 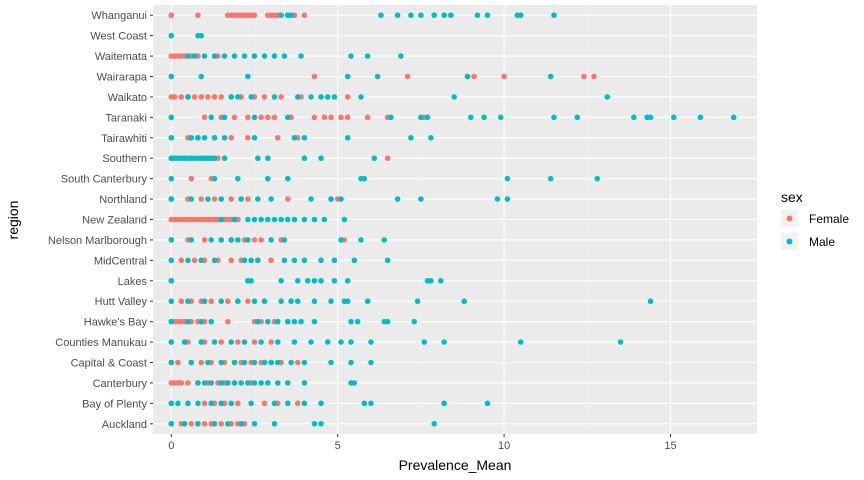 I want to click on legend: sex Female Male, so click(x=815, y=219).